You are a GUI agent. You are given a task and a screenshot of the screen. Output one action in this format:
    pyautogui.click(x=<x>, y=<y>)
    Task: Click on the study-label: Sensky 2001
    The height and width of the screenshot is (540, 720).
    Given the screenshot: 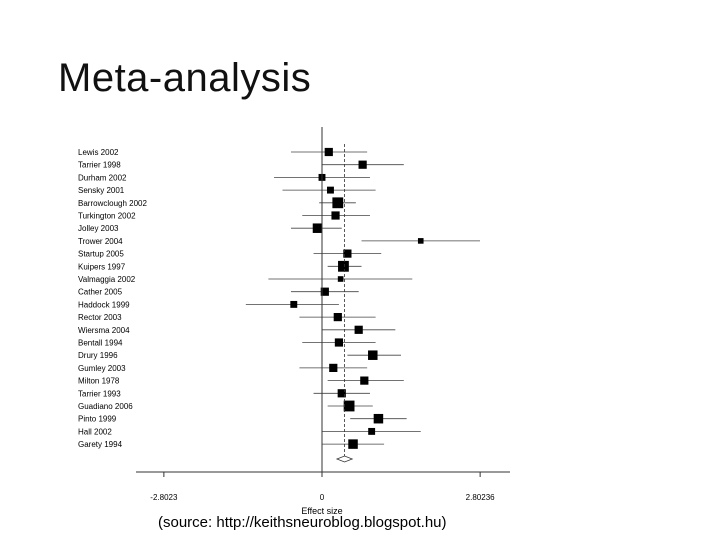 What is the action you would take?
    pyautogui.click(x=101, y=190)
    